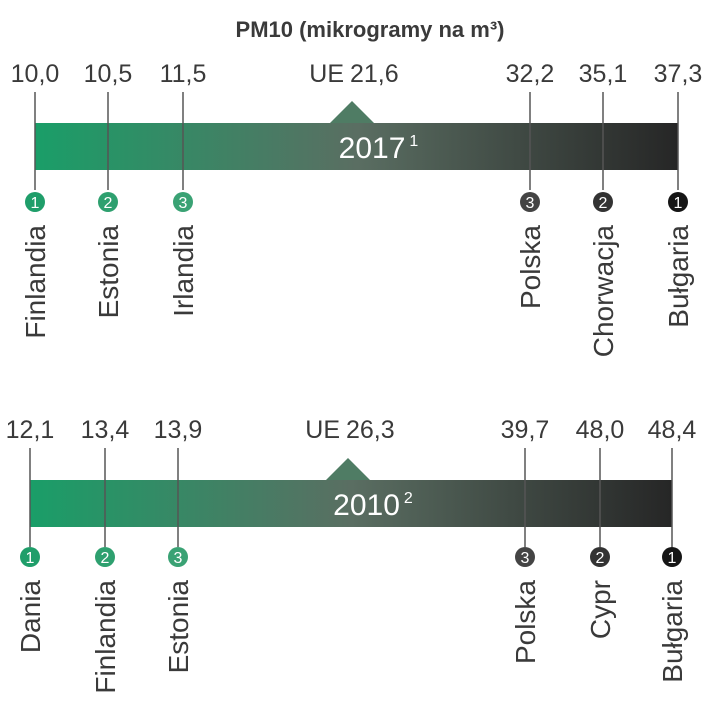 This screenshot has height=715, width=708. What do you see at coordinates (366, 505) in the screenshot?
I see `year: 2010` at bounding box center [366, 505].